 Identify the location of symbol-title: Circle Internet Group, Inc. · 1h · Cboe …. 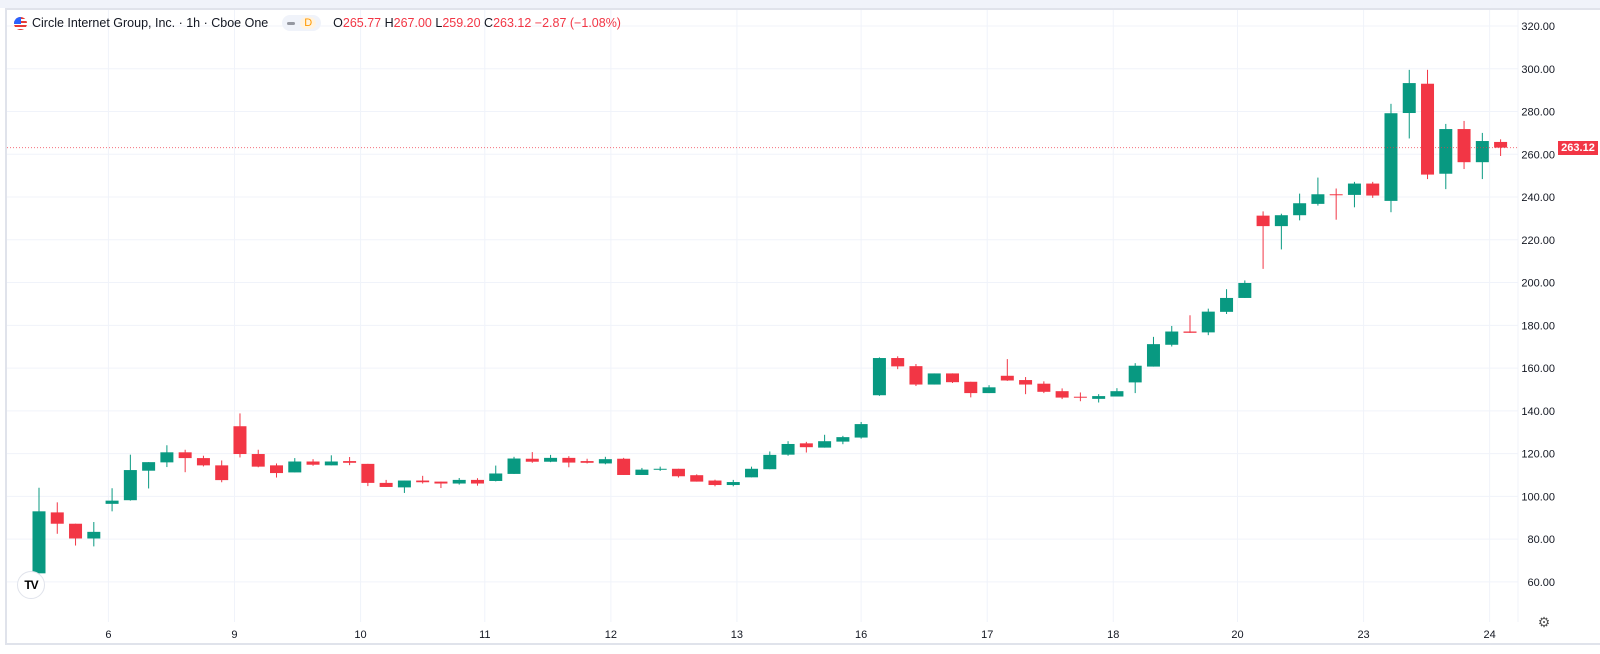
(150, 23).